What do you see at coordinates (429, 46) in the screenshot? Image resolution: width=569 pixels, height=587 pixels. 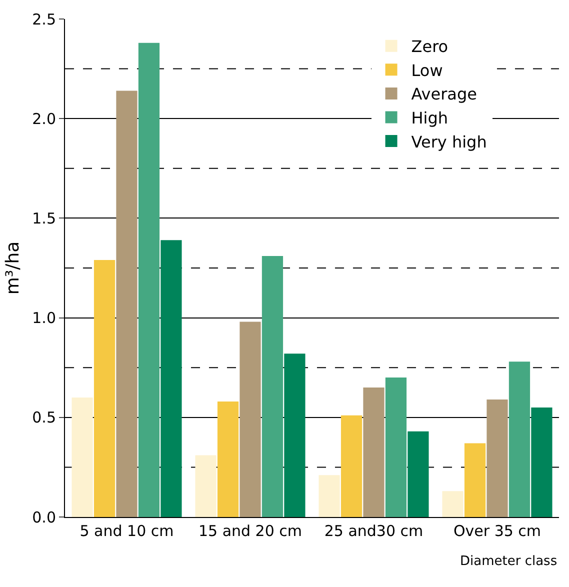 I see `legend-label: Zero` at bounding box center [429, 46].